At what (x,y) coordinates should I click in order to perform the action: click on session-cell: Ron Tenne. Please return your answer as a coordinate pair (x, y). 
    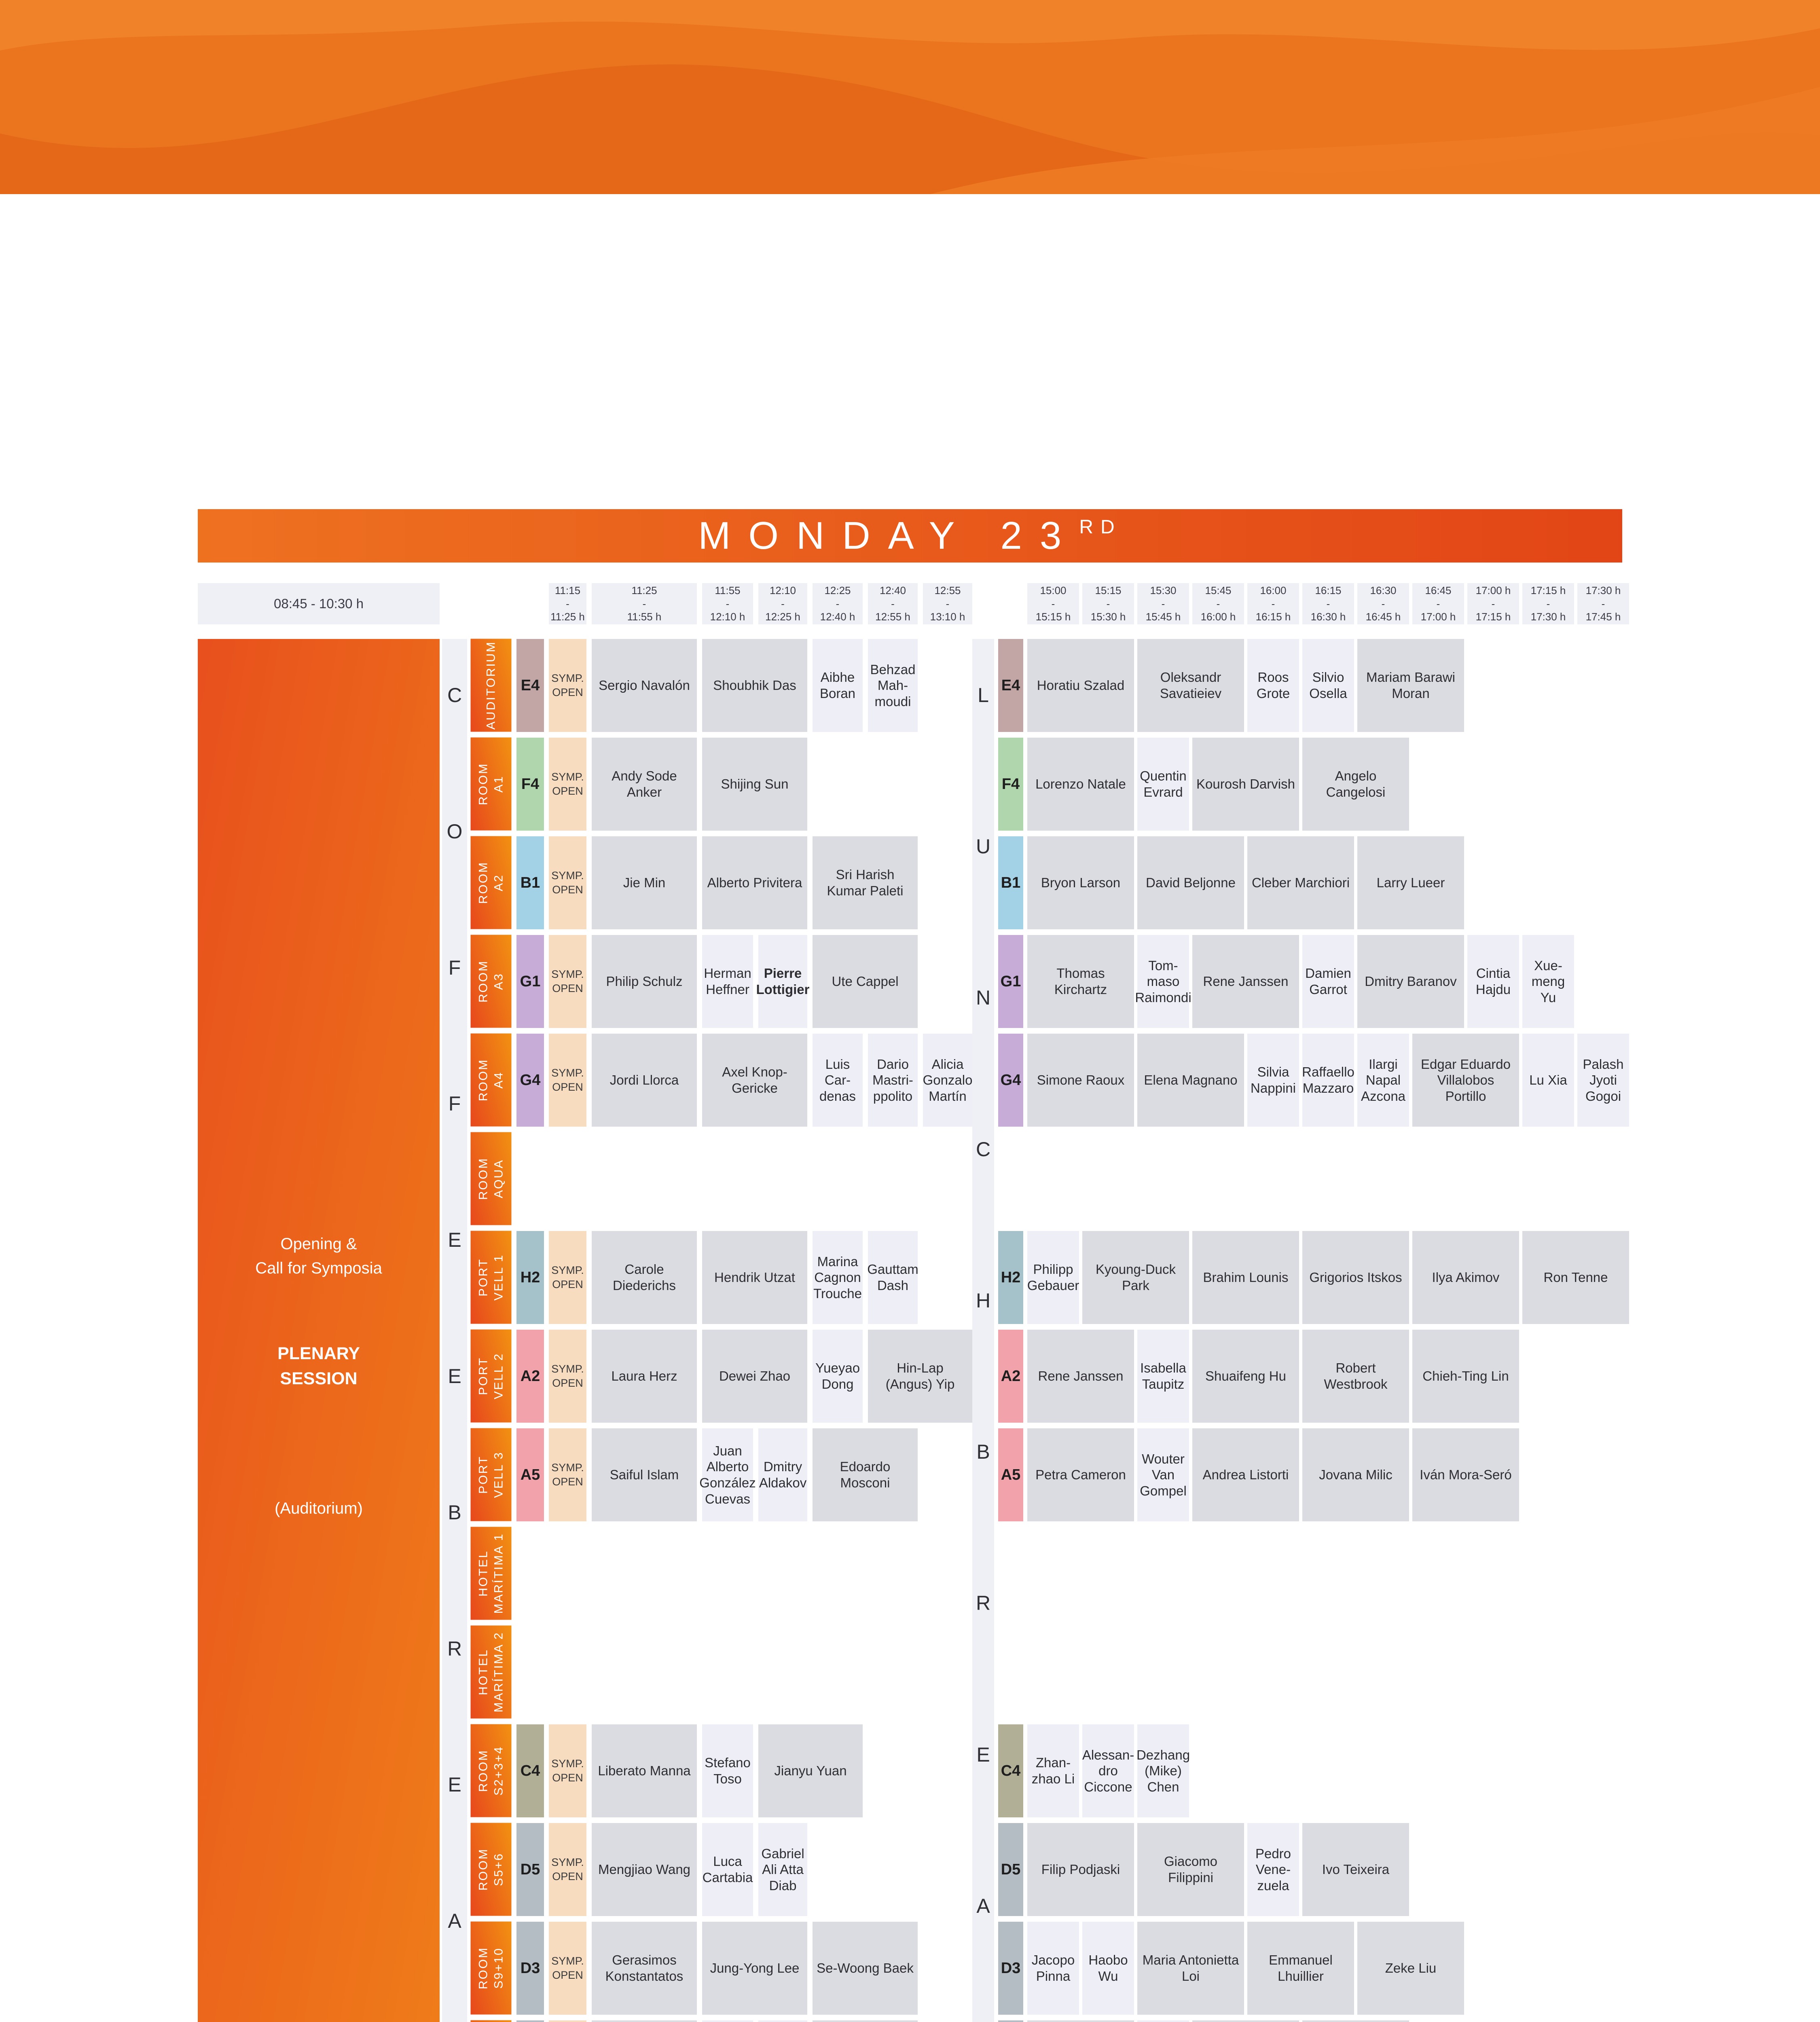
    Looking at the image, I should click on (1575, 1277).